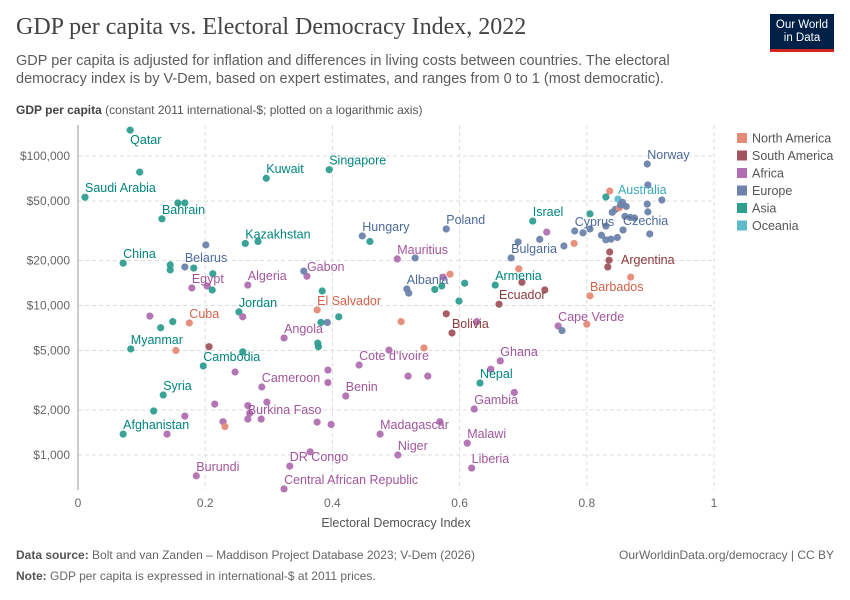  I want to click on point-label: Cambodia, so click(231, 357).